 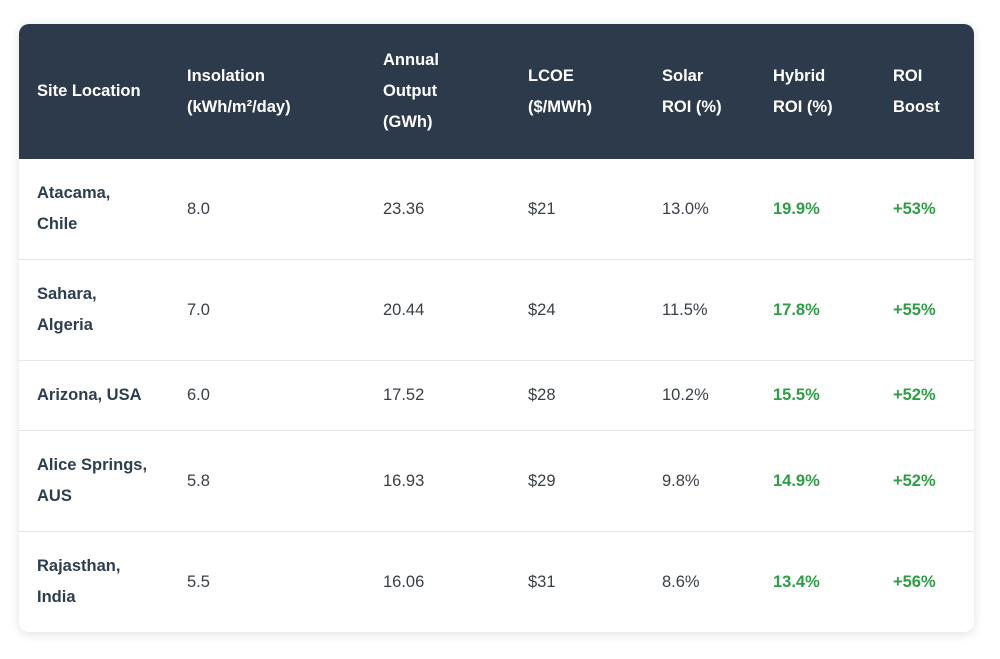 What do you see at coordinates (699, 209) in the screenshot?
I see `cell-solar-roi: 13.0%` at bounding box center [699, 209].